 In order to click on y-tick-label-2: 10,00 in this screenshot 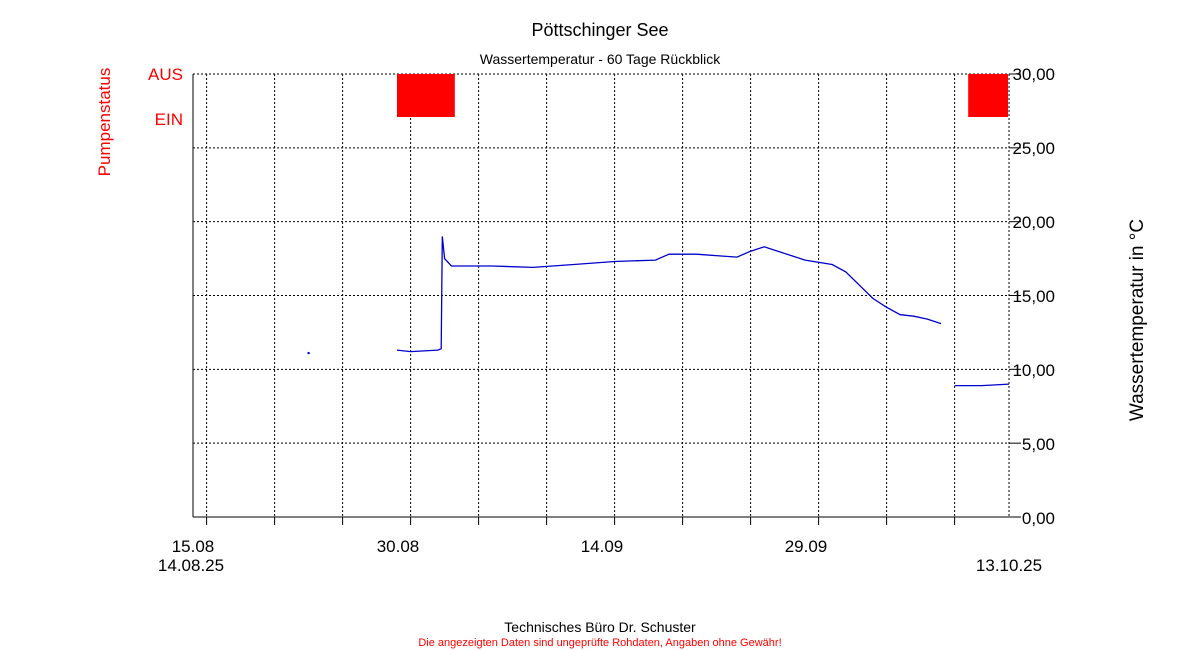, I will do `click(1033, 370)`.